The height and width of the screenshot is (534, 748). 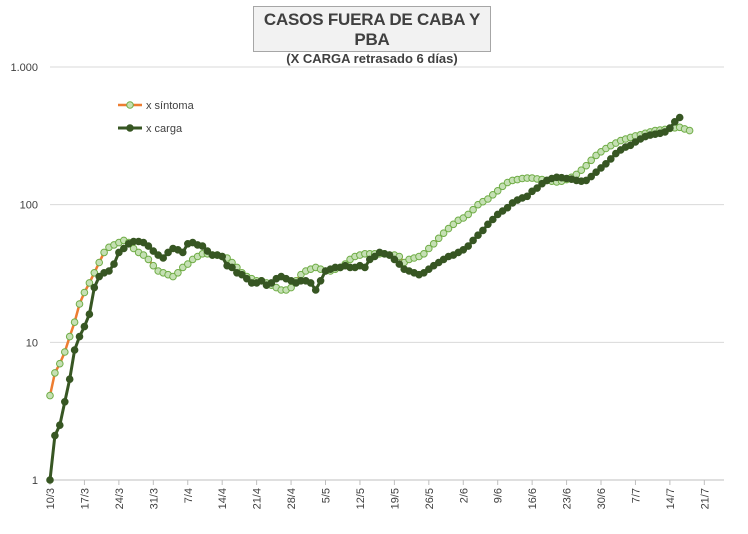 I want to click on legend-label: x carga, so click(x=164, y=129).